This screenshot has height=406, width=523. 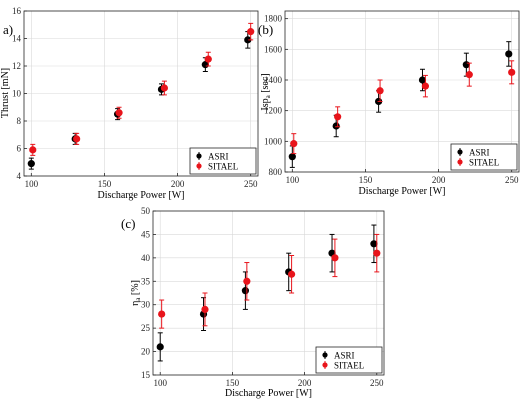 What do you see at coordinates (17, 94) in the screenshot?
I see `y-tick-label: 10` at bounding box center [17, 94].